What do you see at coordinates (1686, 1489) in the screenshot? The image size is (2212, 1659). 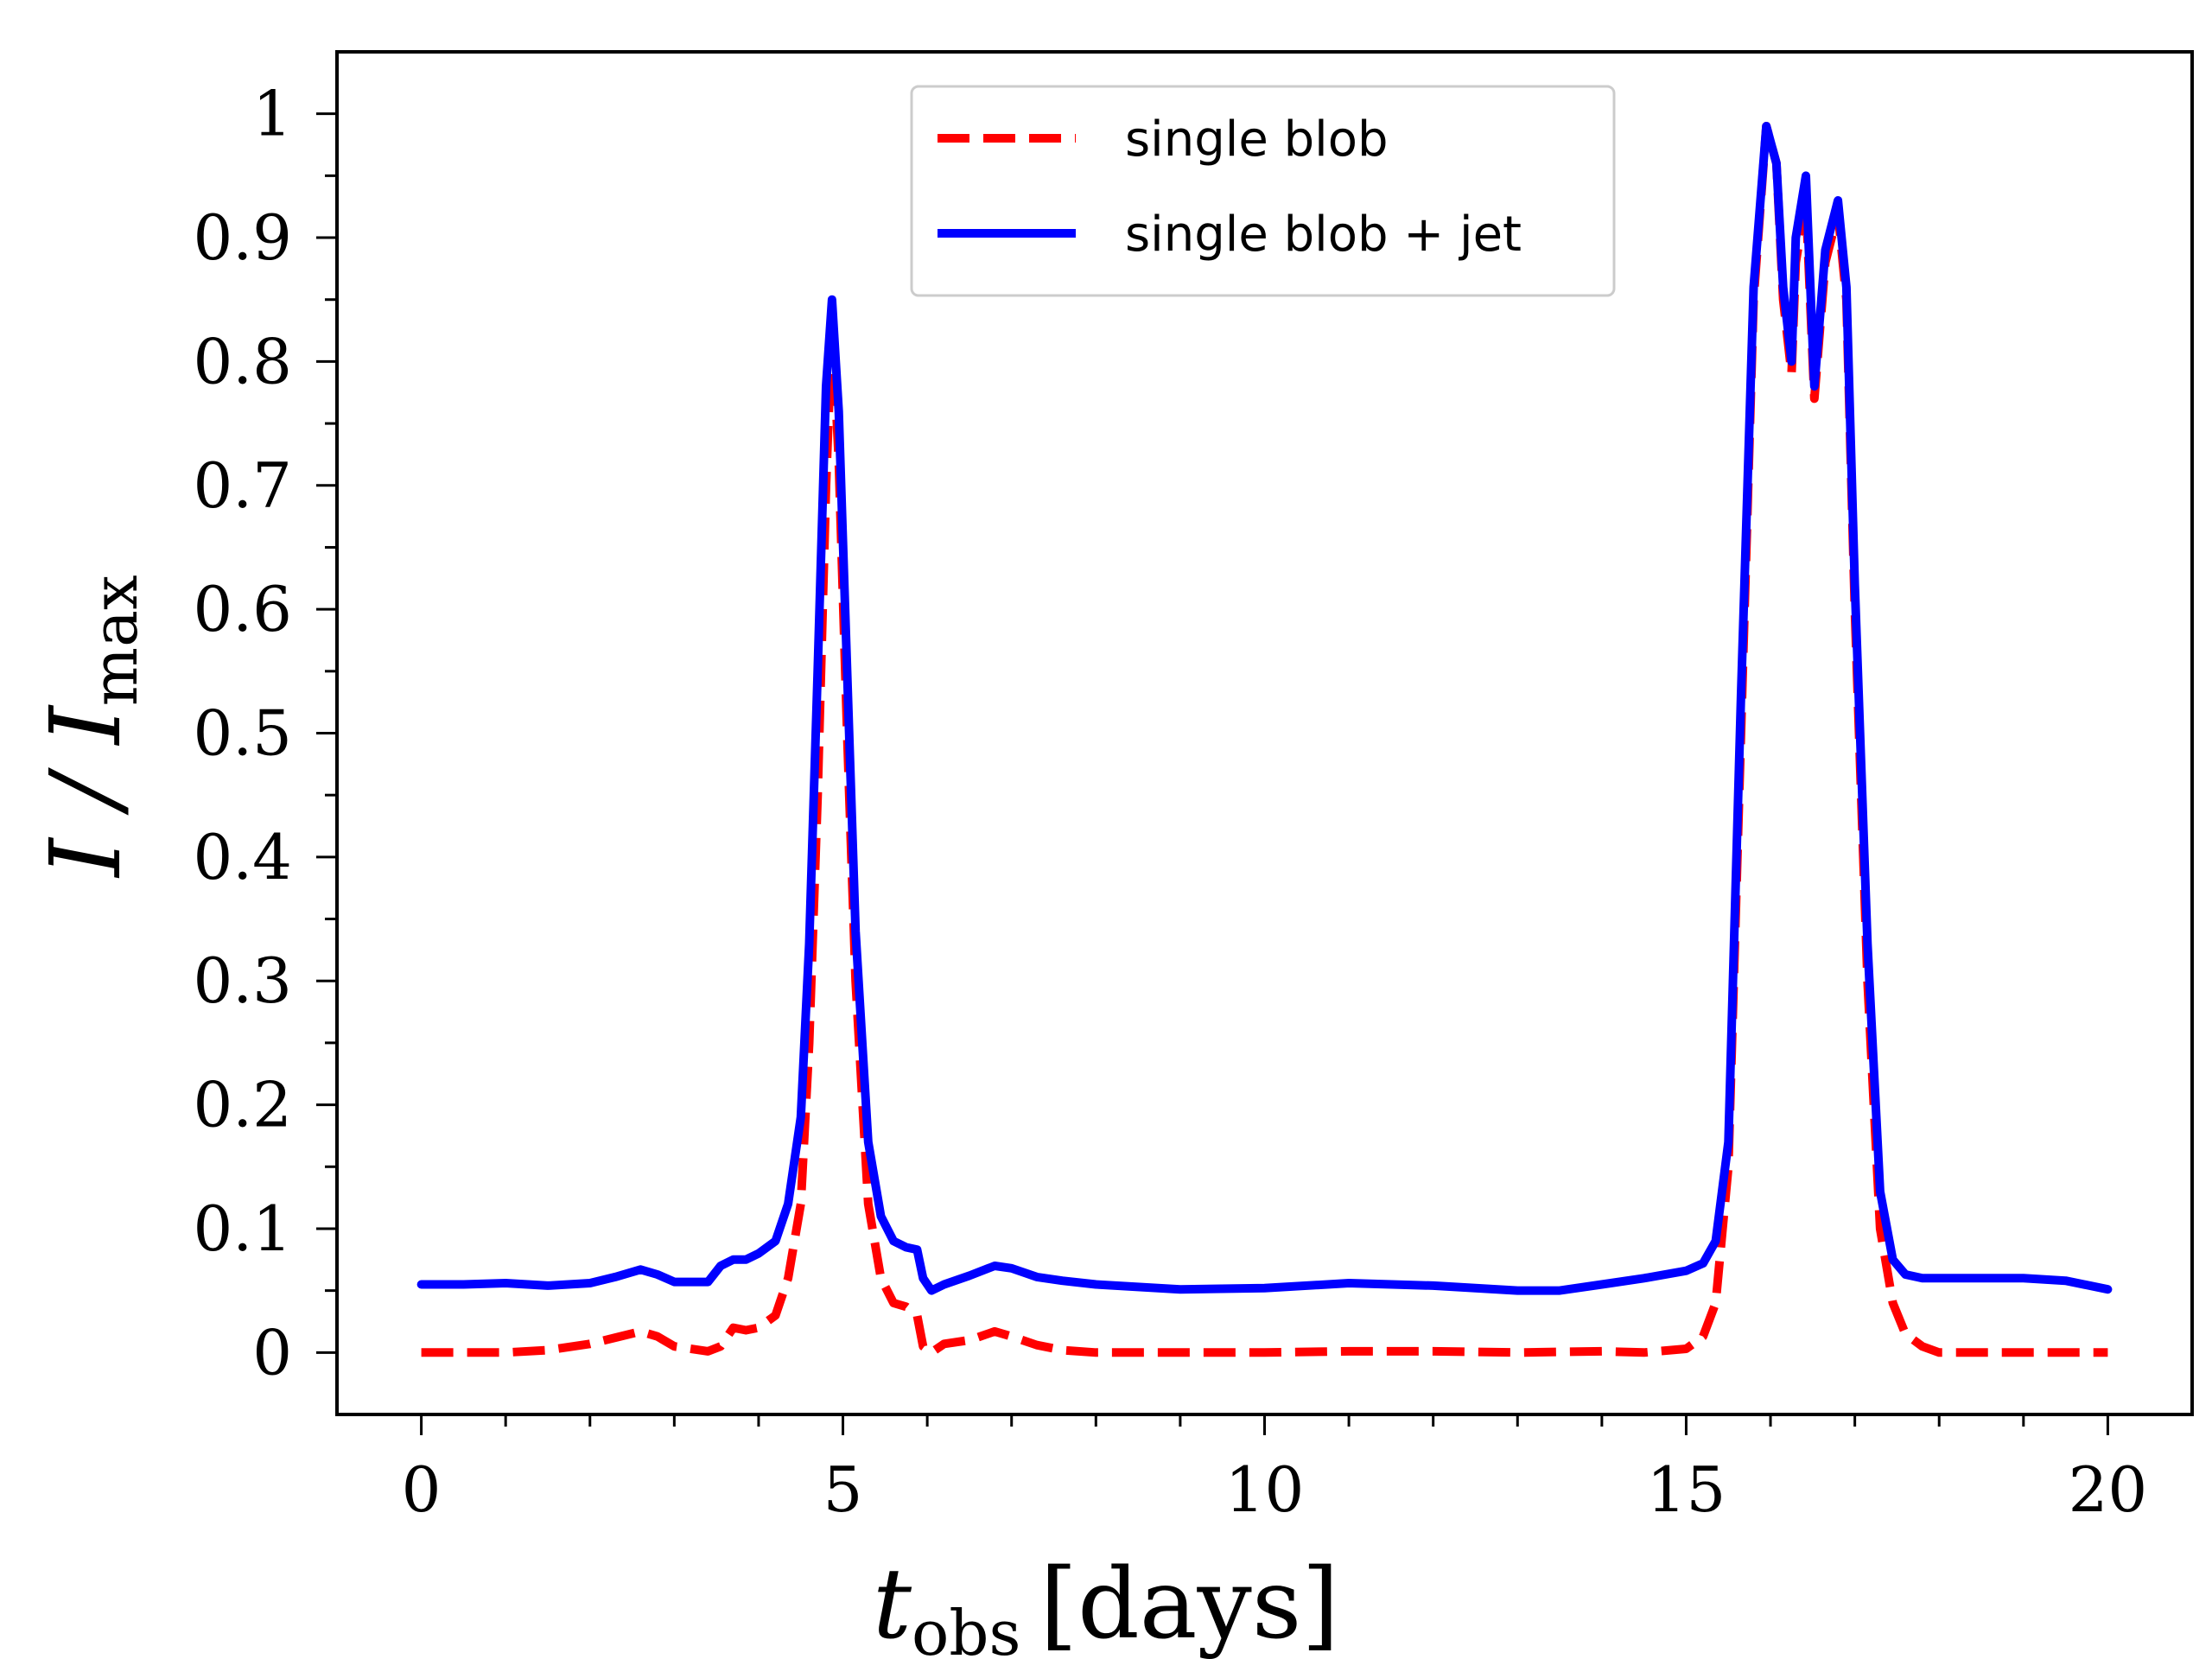 I see `x-tick-label-15: 15` at bounding box center [1686, 1489].